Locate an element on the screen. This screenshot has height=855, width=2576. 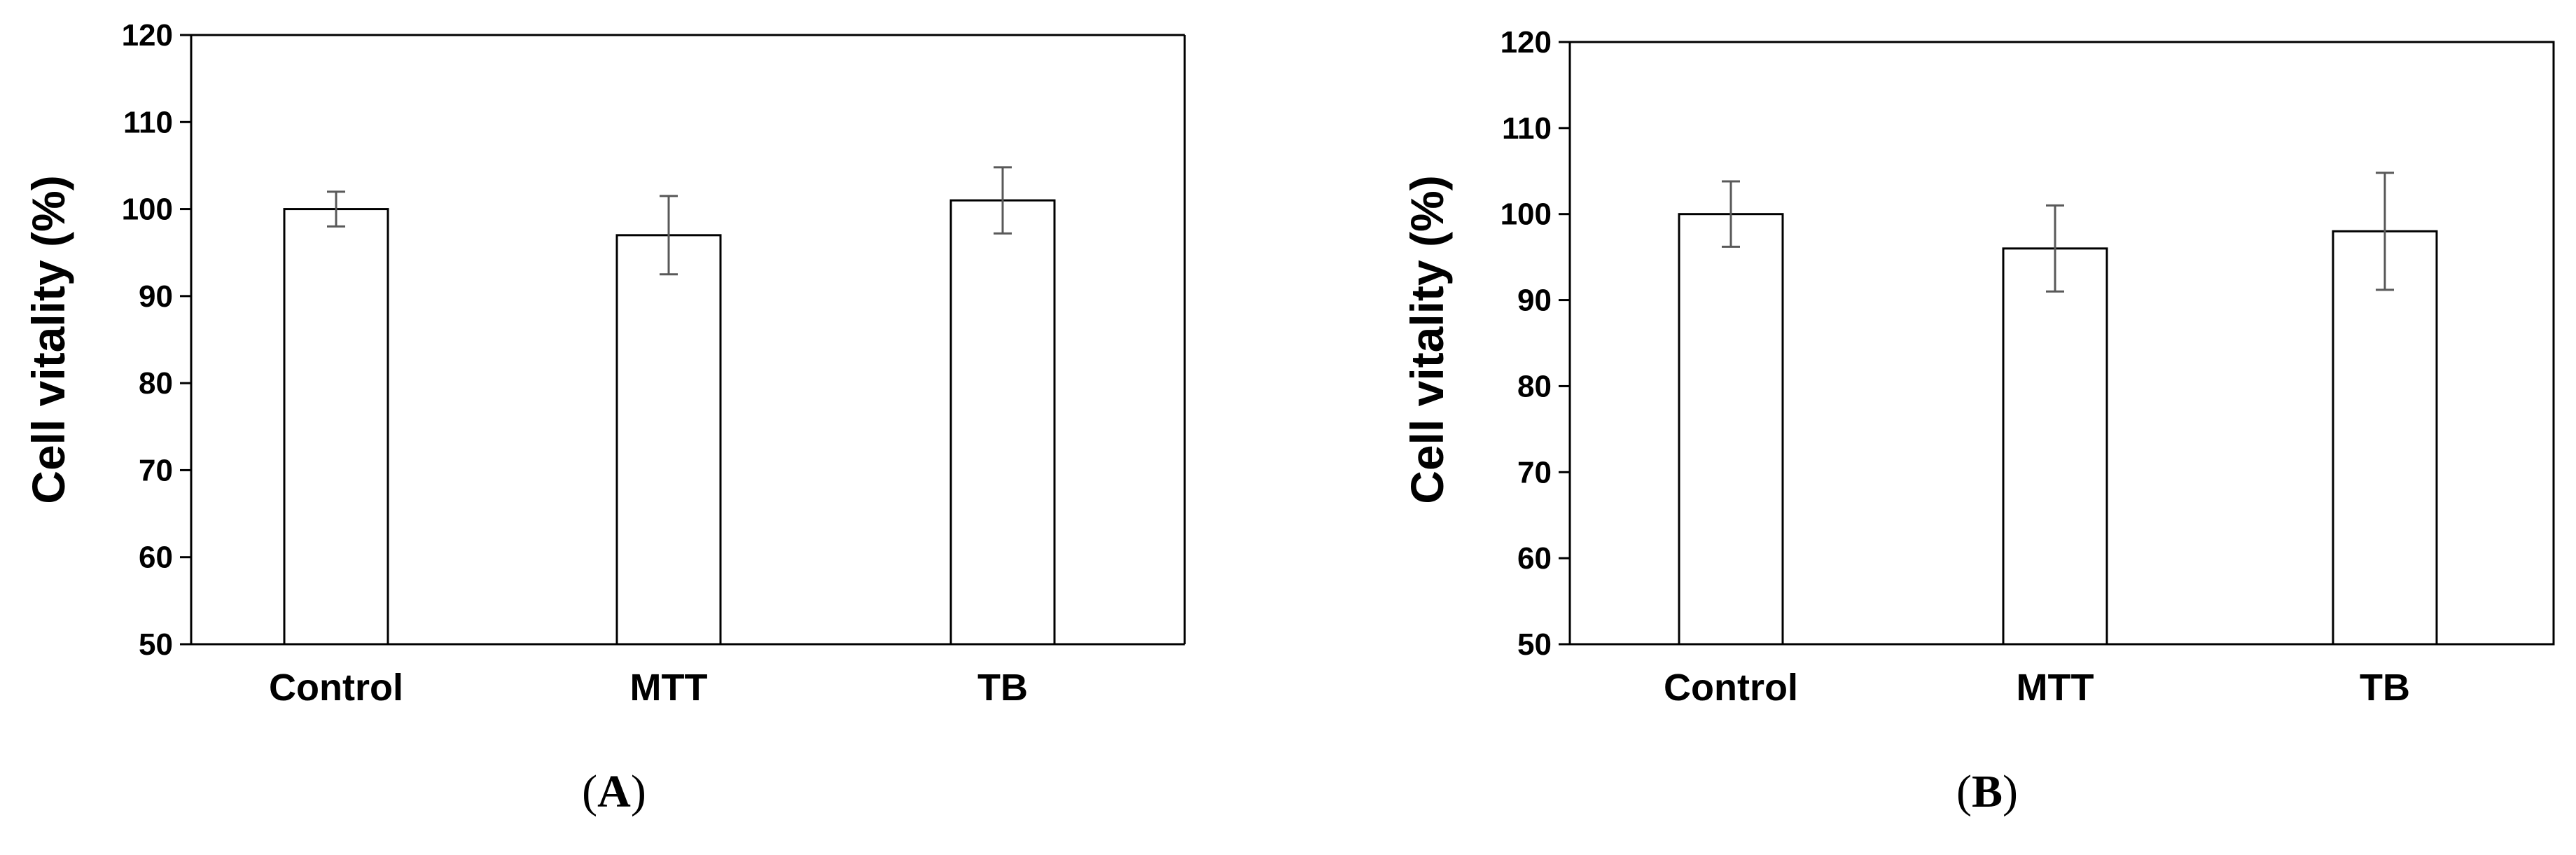
panel-b-y-tick-label: 120 is located at coordinates (1526, 42).